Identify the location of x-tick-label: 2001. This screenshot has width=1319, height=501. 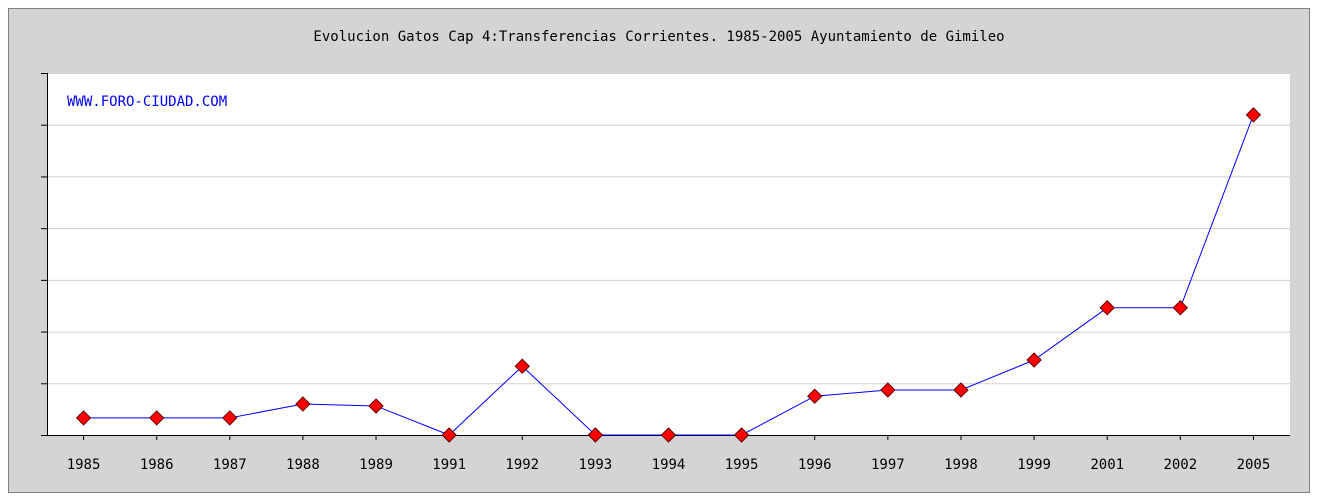
(1107, 465).